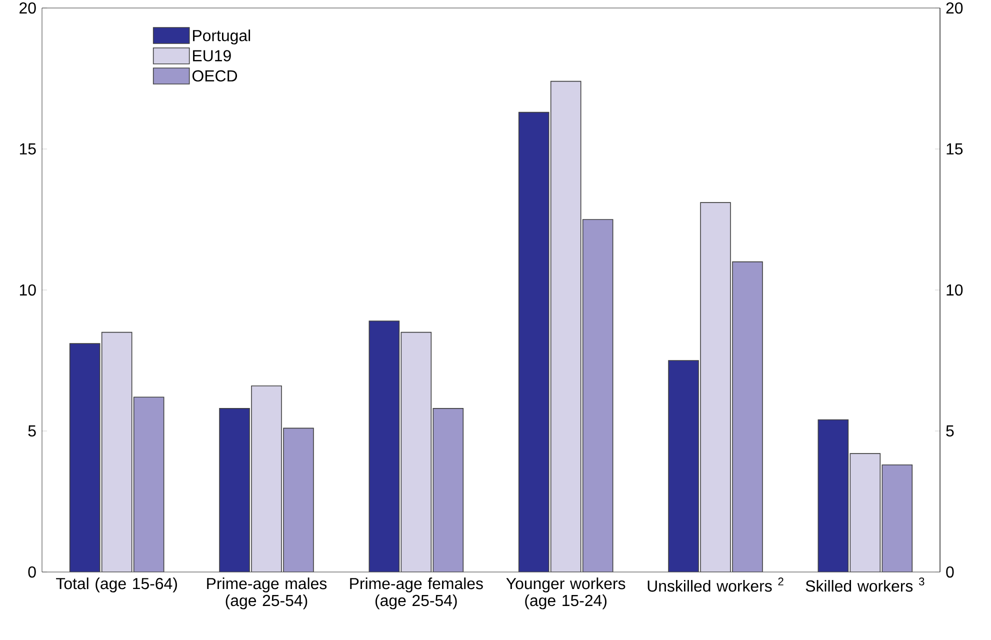 The height and width of the screenshot is (640, 991). I want to click on x-tick-label: Prime-age females (age 25-54), so click(416, 594).